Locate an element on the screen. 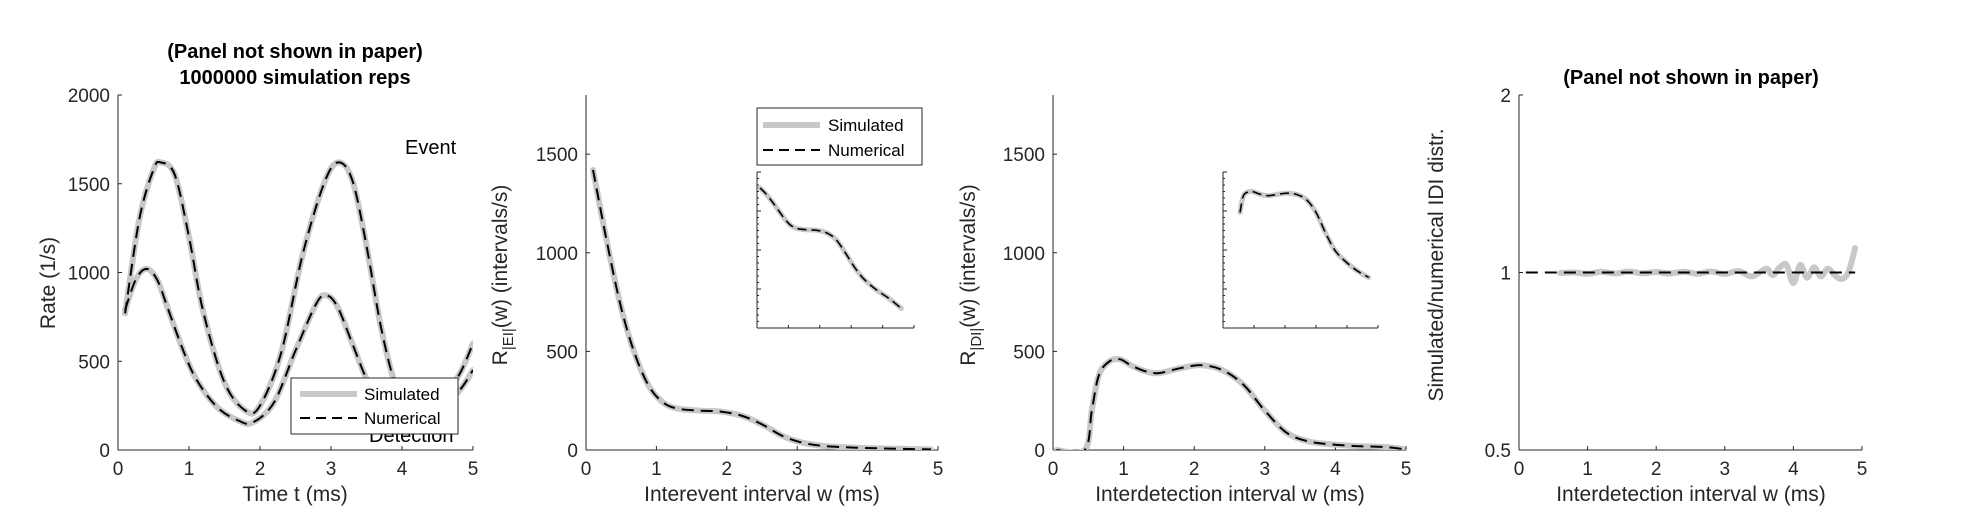  panel-title-line-1: (Panel not shown in paper) is located at coordinates (295, 52).